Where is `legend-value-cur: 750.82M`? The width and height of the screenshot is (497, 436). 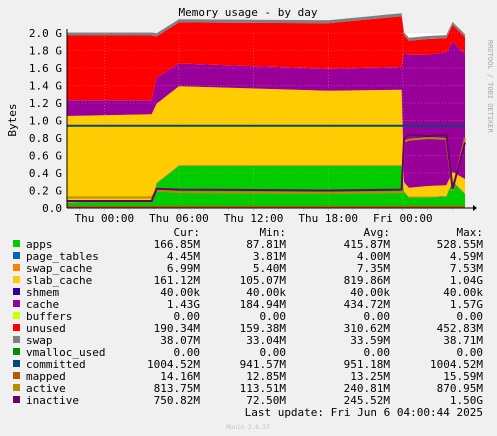 legend-value-cur: 750.82M is located at coordinates (177, 400).